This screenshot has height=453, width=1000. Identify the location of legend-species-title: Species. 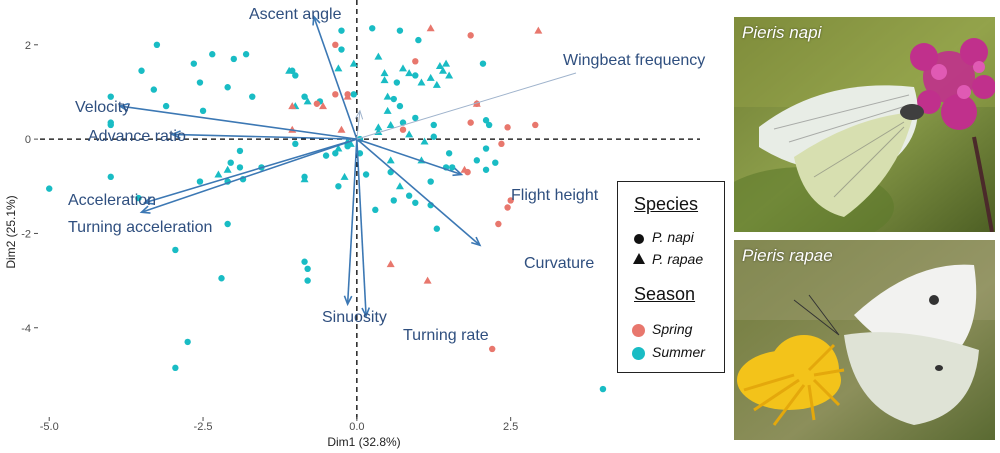
(666, 204).